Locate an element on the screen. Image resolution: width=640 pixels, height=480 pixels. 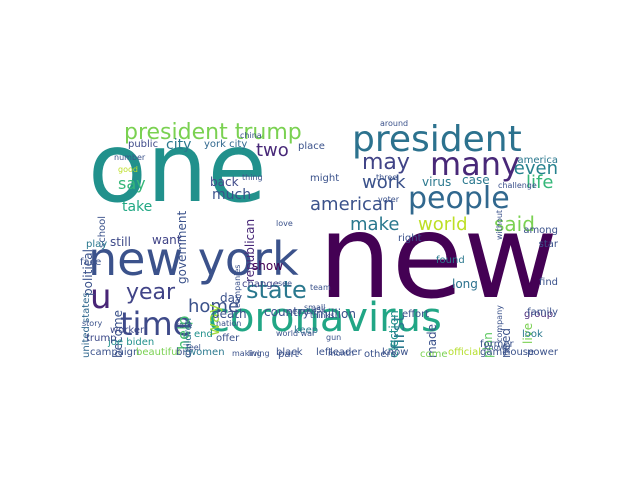
cloud-word: joe biden is located at coordinates (131, 342).